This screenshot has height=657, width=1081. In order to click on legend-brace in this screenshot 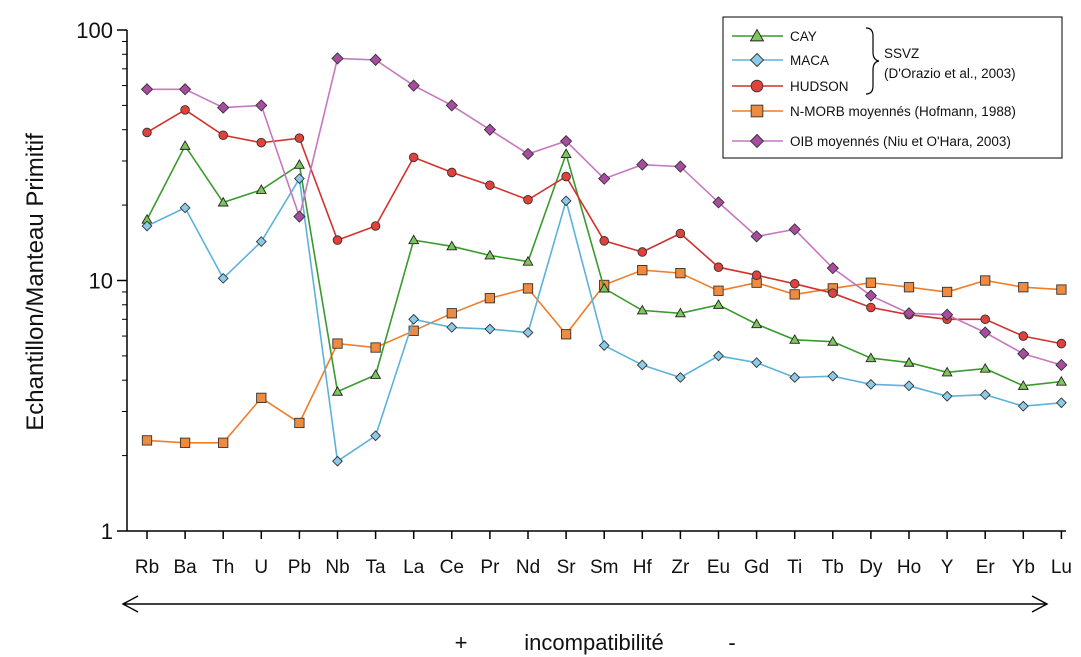, I will do `click(872, 61)`.